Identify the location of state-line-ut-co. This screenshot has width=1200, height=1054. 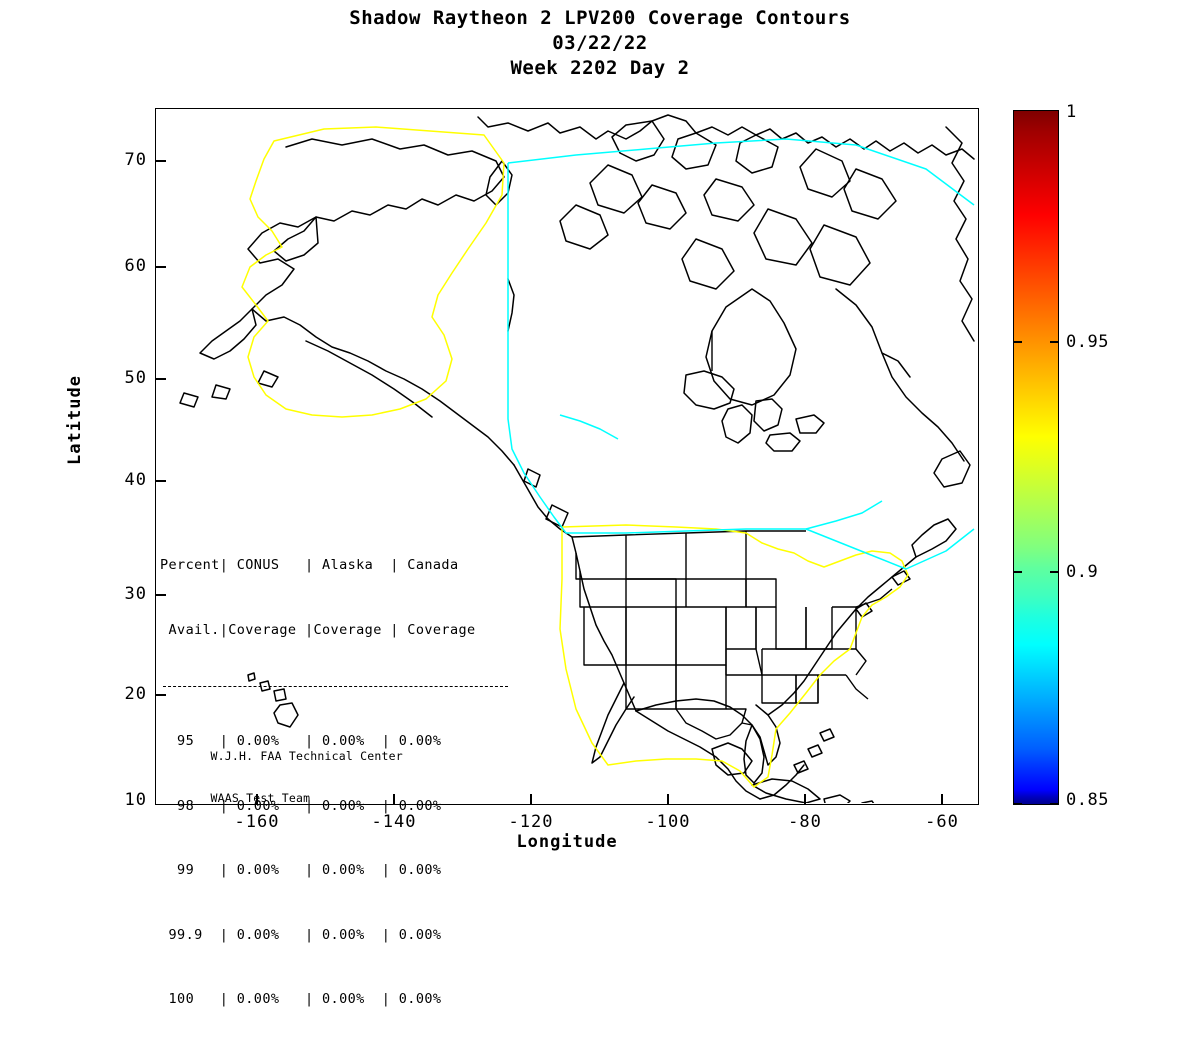
(651, 636).